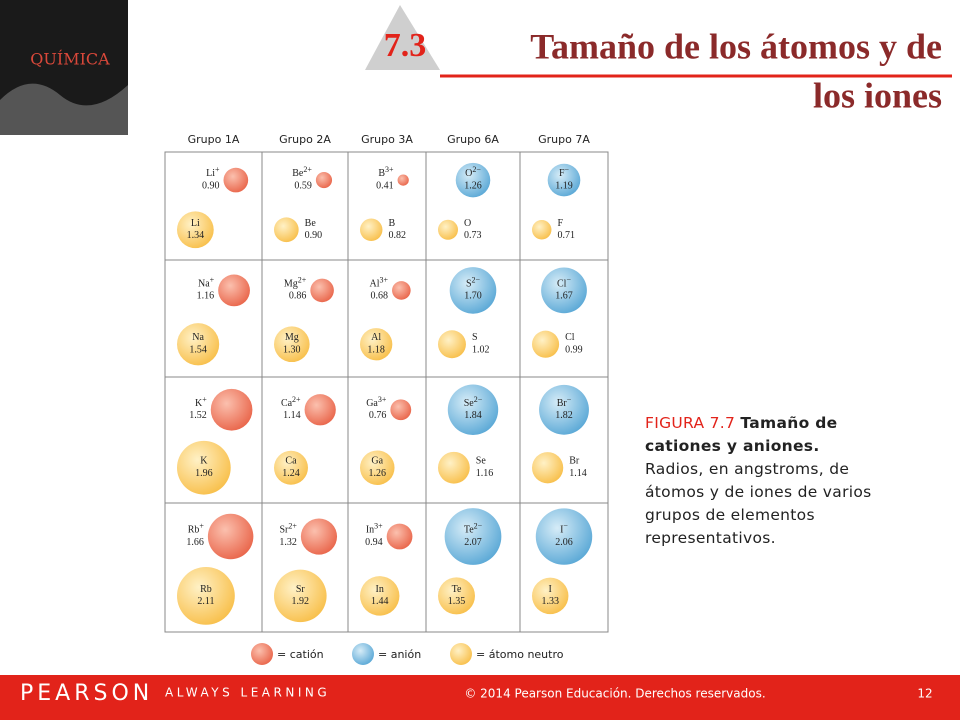  Describe the element at coordinates (550, 601) in the screenshot. I see `radius-label: 1.33` at that location.